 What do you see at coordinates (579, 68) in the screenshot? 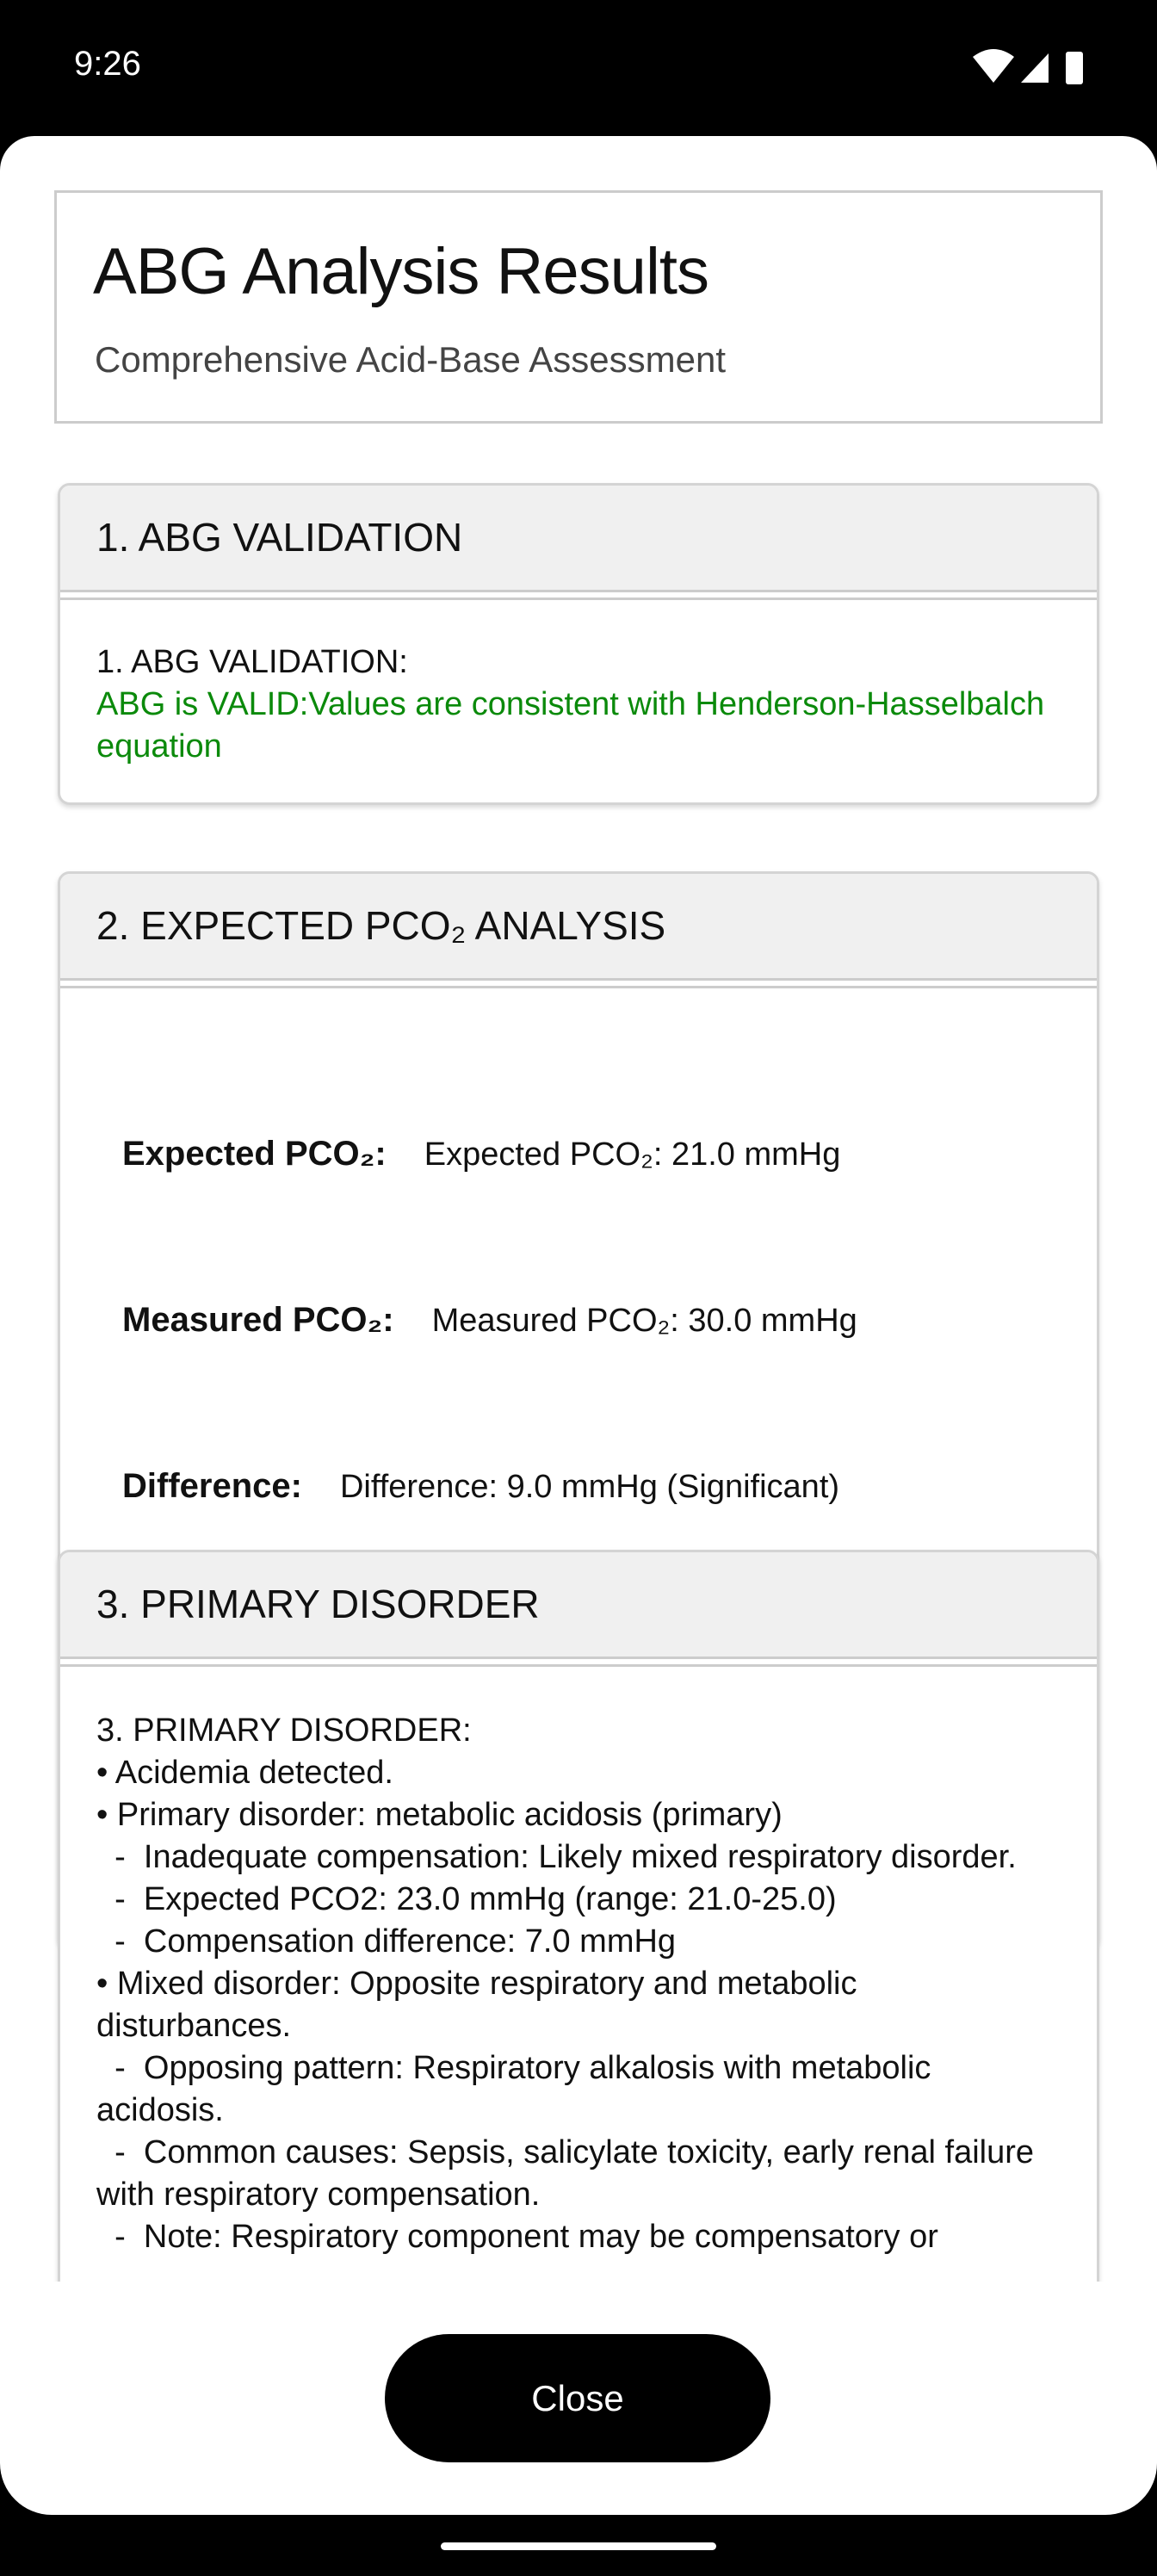
I see `status-bar: 9:26` at bounding box center [579, 68].